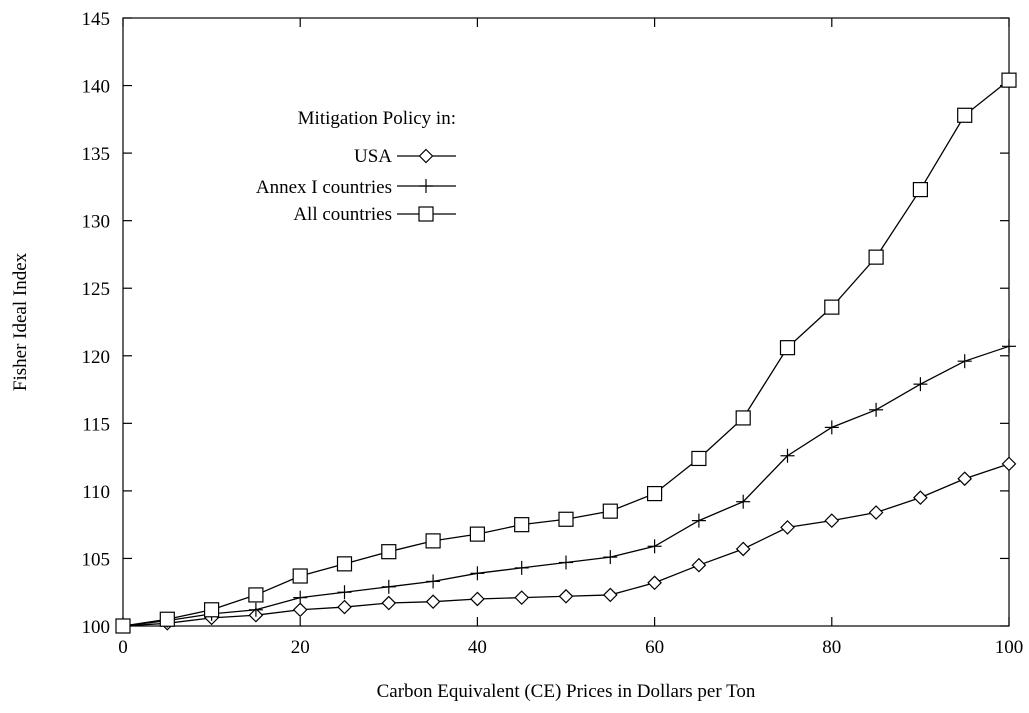 Image resolution: width=1029 pixels, height=713 pixels. What do you see at coordinates (96, 222) in the screenshot?
I see `y-tick-label: 130` at bounding box center [96, 222].